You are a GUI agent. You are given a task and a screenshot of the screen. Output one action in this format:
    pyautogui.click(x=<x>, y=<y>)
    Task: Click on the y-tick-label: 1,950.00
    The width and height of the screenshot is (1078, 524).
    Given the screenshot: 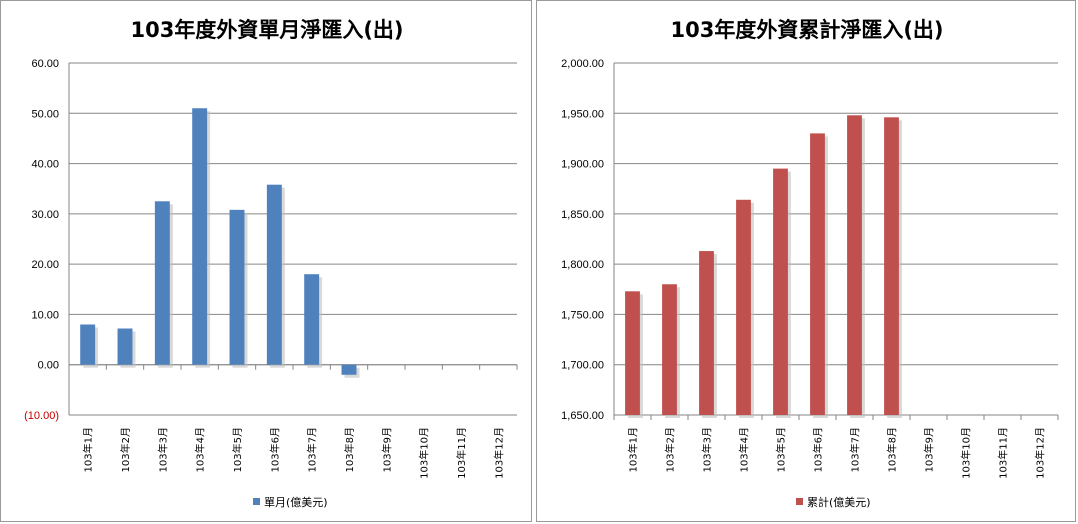 What is the action you would take?
    pyautogui.click(x=582, y=114)
    